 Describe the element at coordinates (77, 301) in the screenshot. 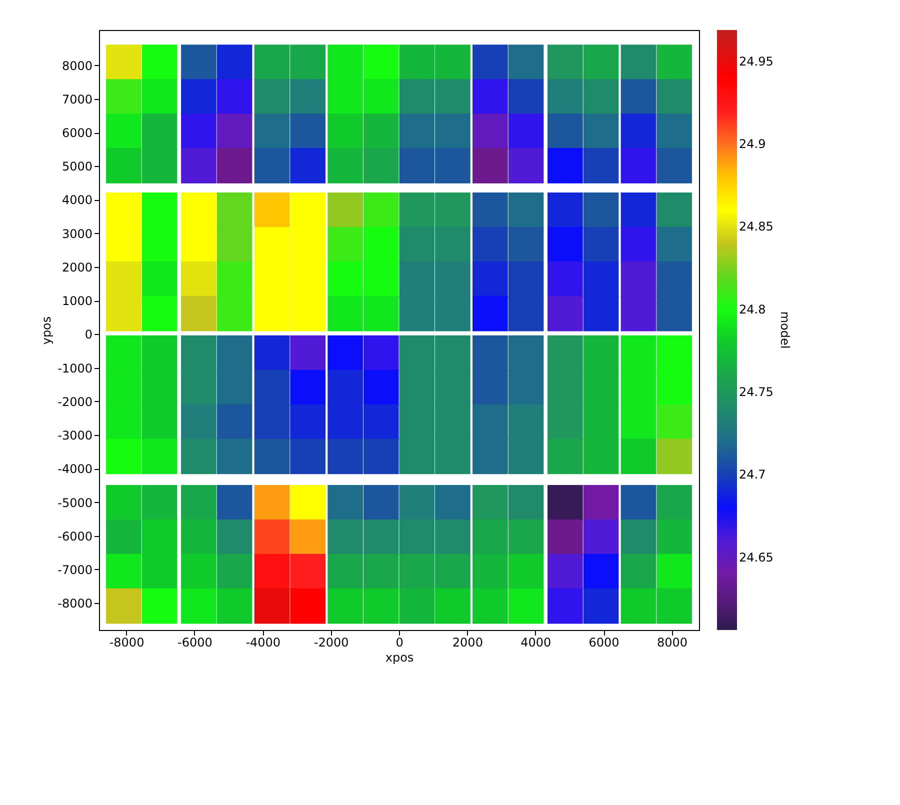

I see `y-tick-label: 1000` at that location.